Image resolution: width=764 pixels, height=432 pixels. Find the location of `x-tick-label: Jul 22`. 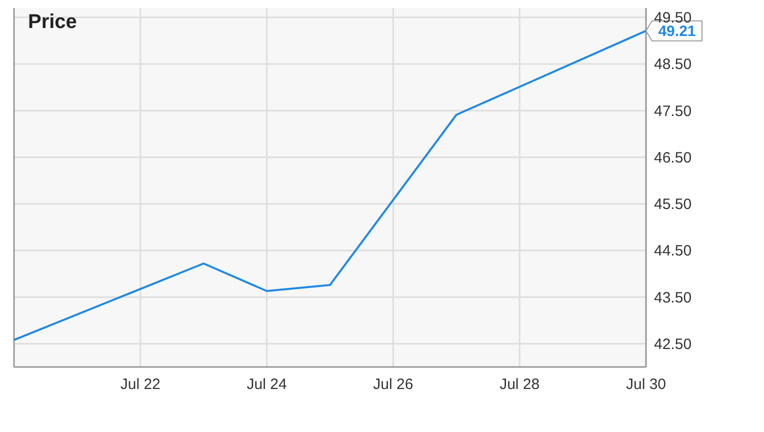

x-tick-label: Jul 22 is located at coordinates (140, 384).